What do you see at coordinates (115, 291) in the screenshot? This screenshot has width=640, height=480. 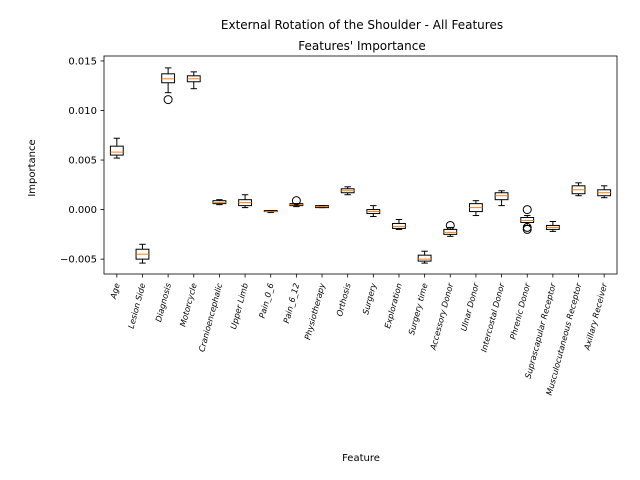 I see `x-tick-label: Age` at bounding box center [115, 291].